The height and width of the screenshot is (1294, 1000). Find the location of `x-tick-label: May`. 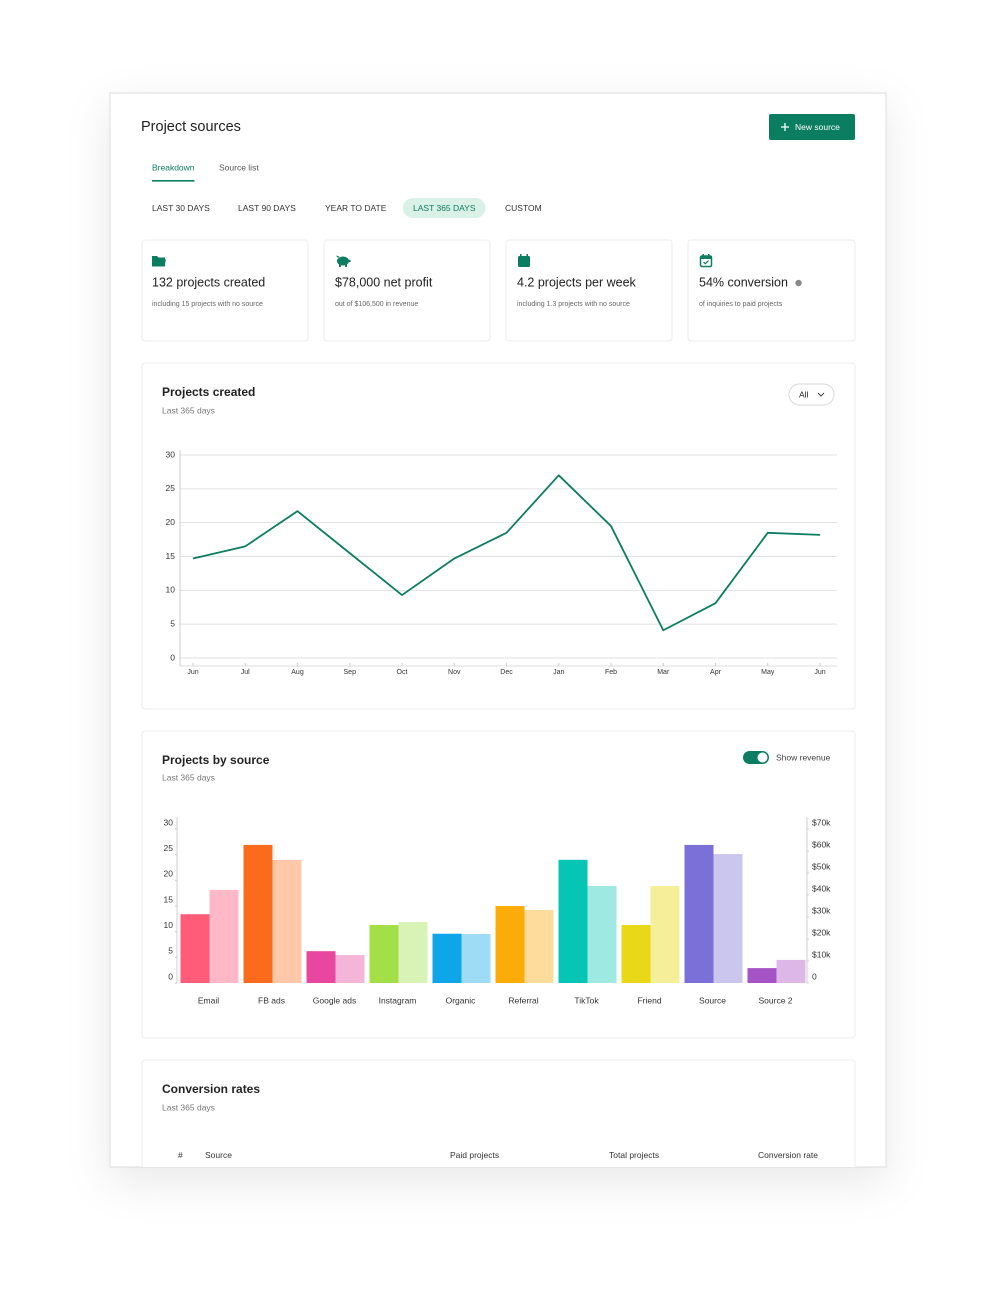

x-tick-label: May is located at coordinates (768, 672).